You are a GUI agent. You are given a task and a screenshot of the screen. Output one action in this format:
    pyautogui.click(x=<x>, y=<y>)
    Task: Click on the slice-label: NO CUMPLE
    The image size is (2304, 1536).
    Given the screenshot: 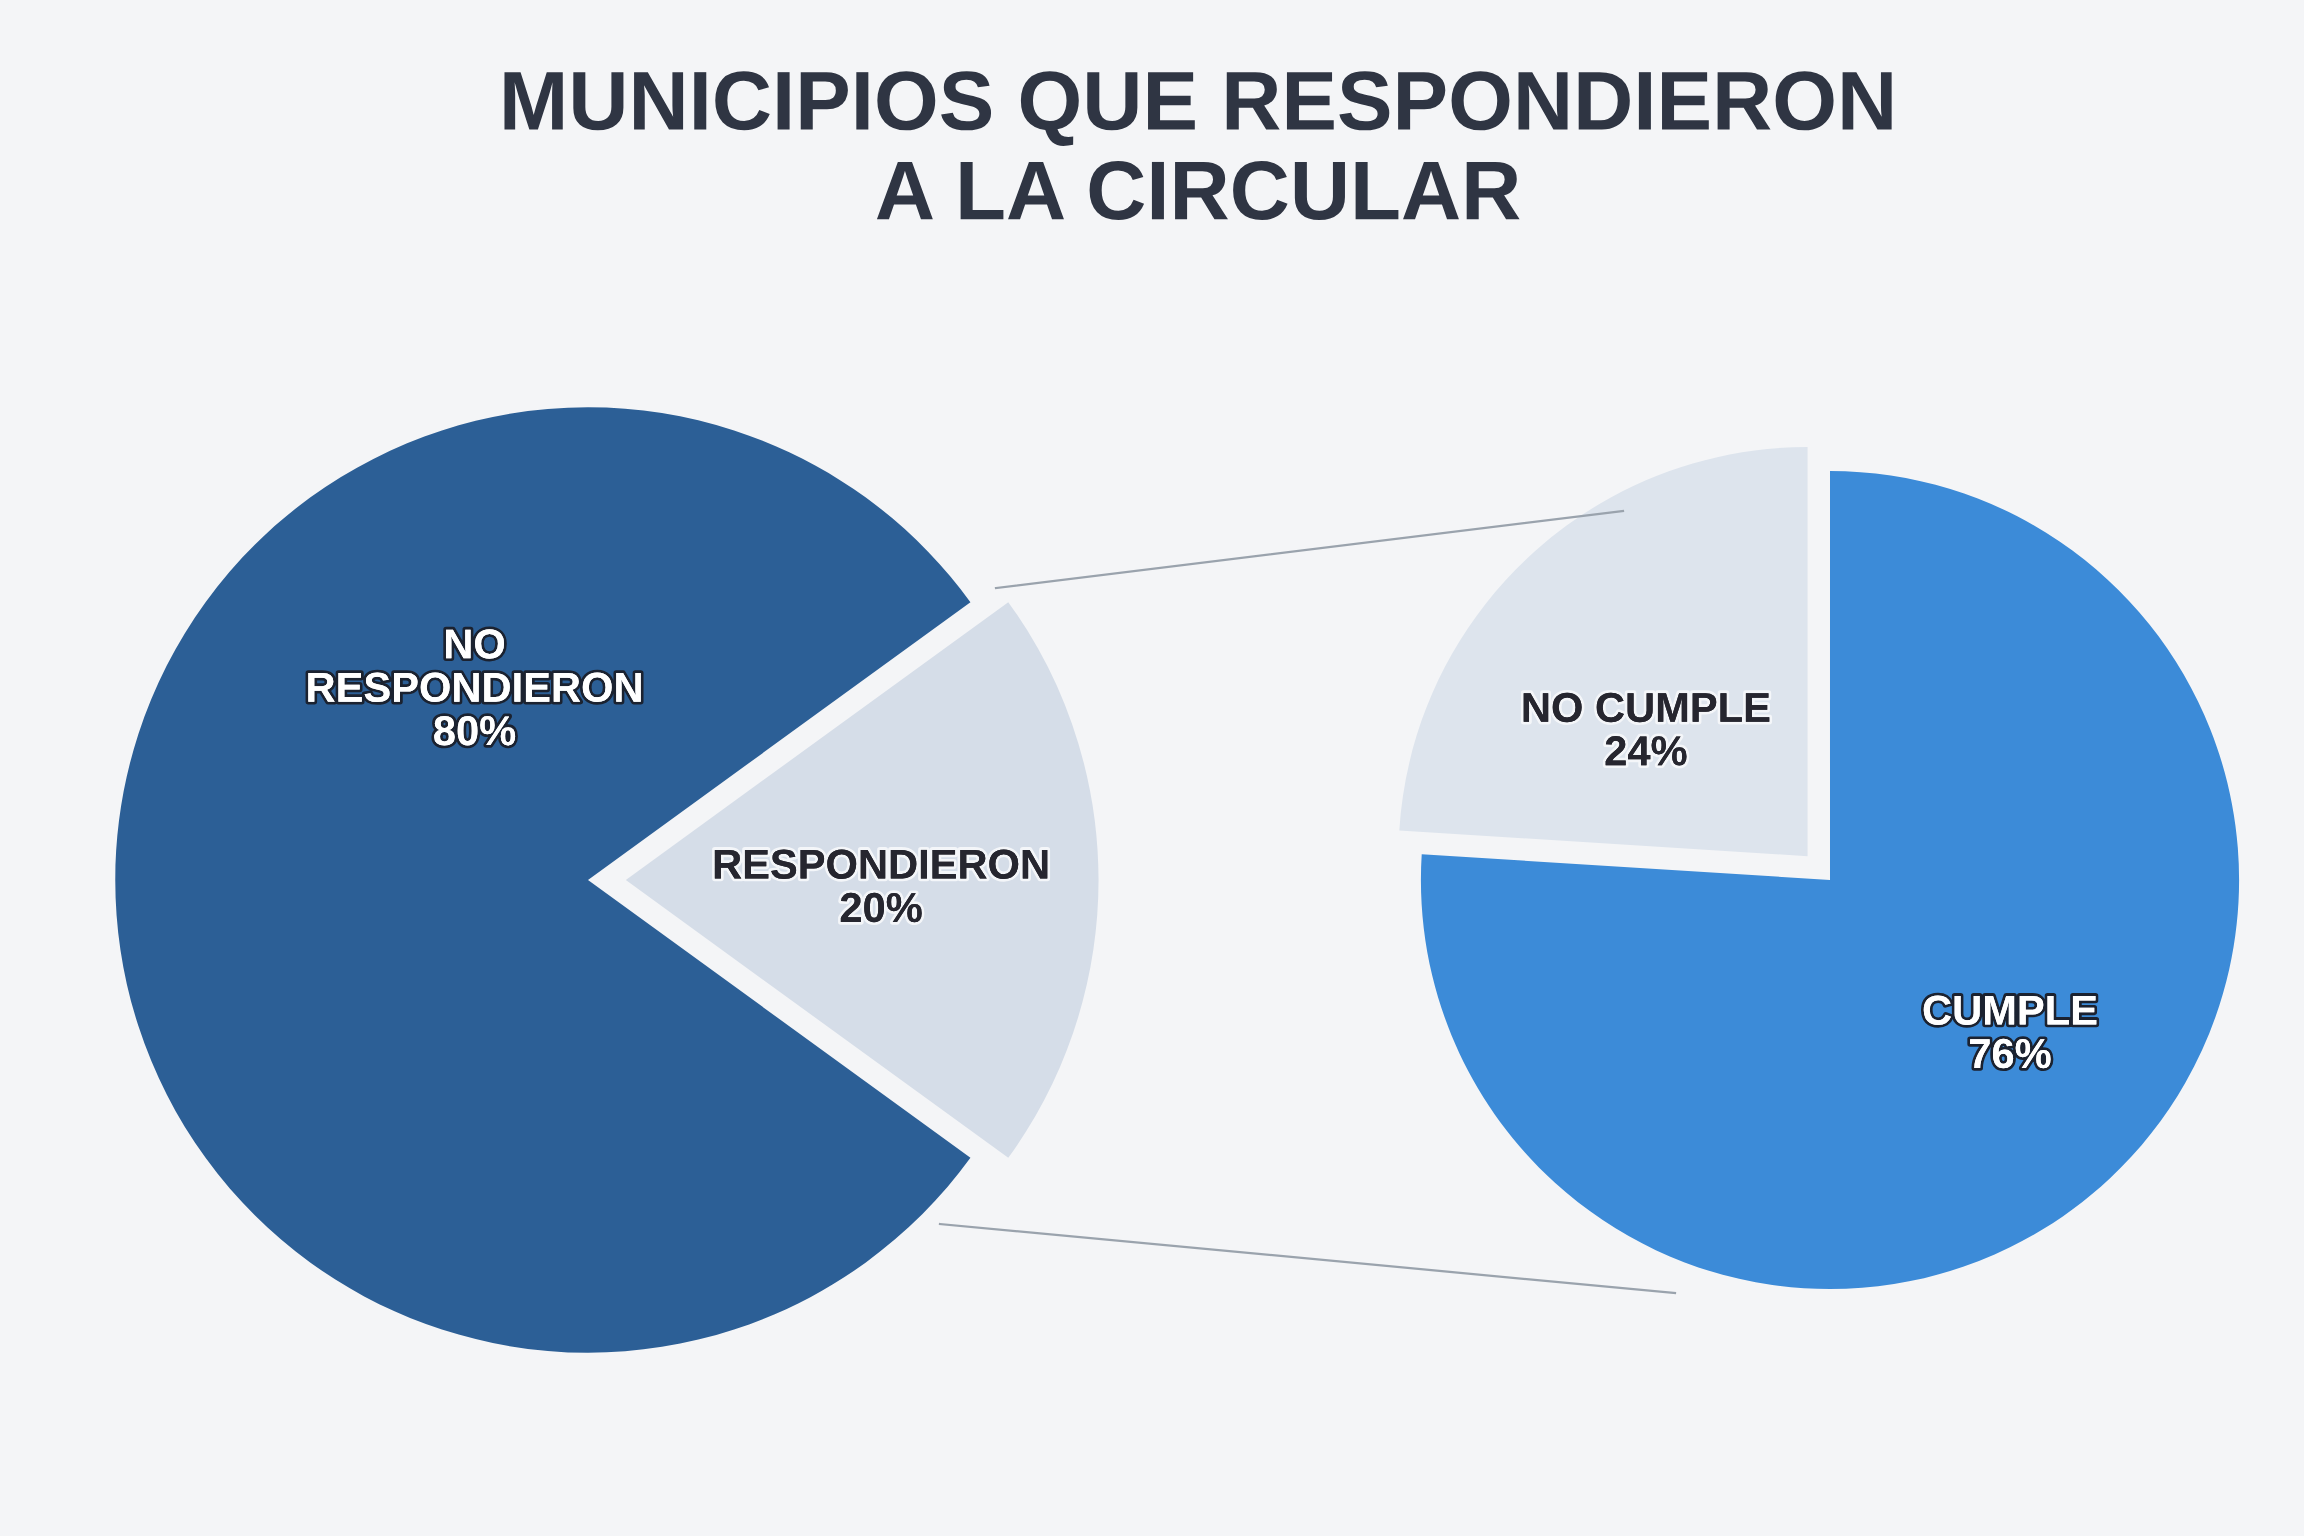 What is the action you would take?
    pyautogui.click(x=1646, y=707)
    